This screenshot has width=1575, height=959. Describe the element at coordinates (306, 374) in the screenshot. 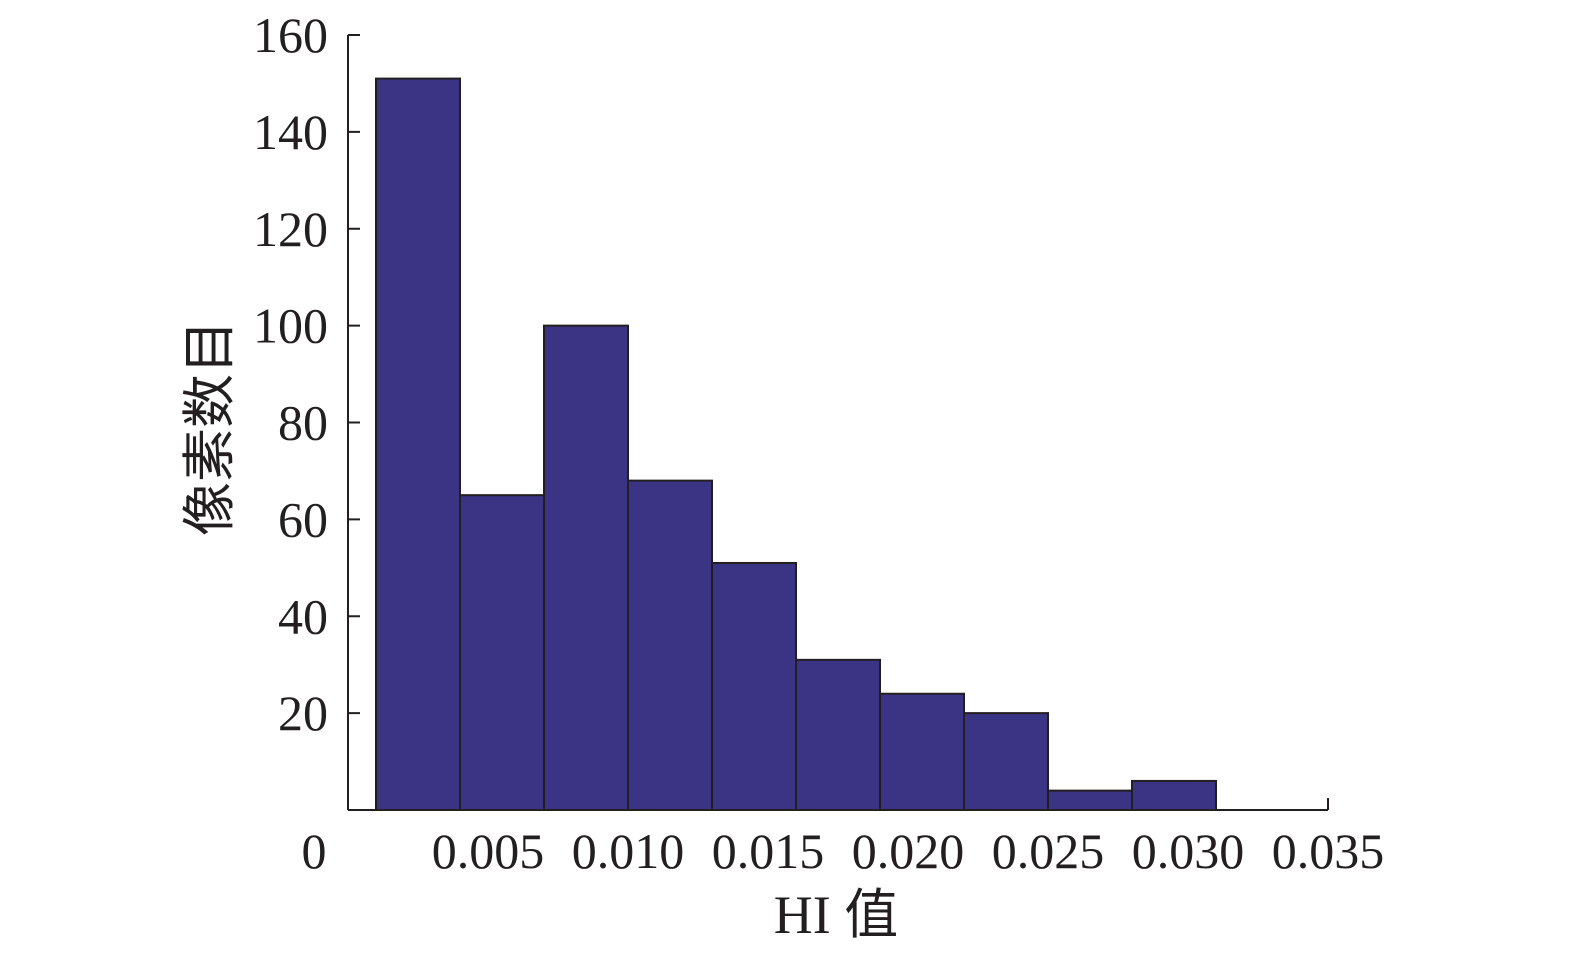

I see `y-ticks-group: 20 40 60 80 100 120 140 160` at that location.